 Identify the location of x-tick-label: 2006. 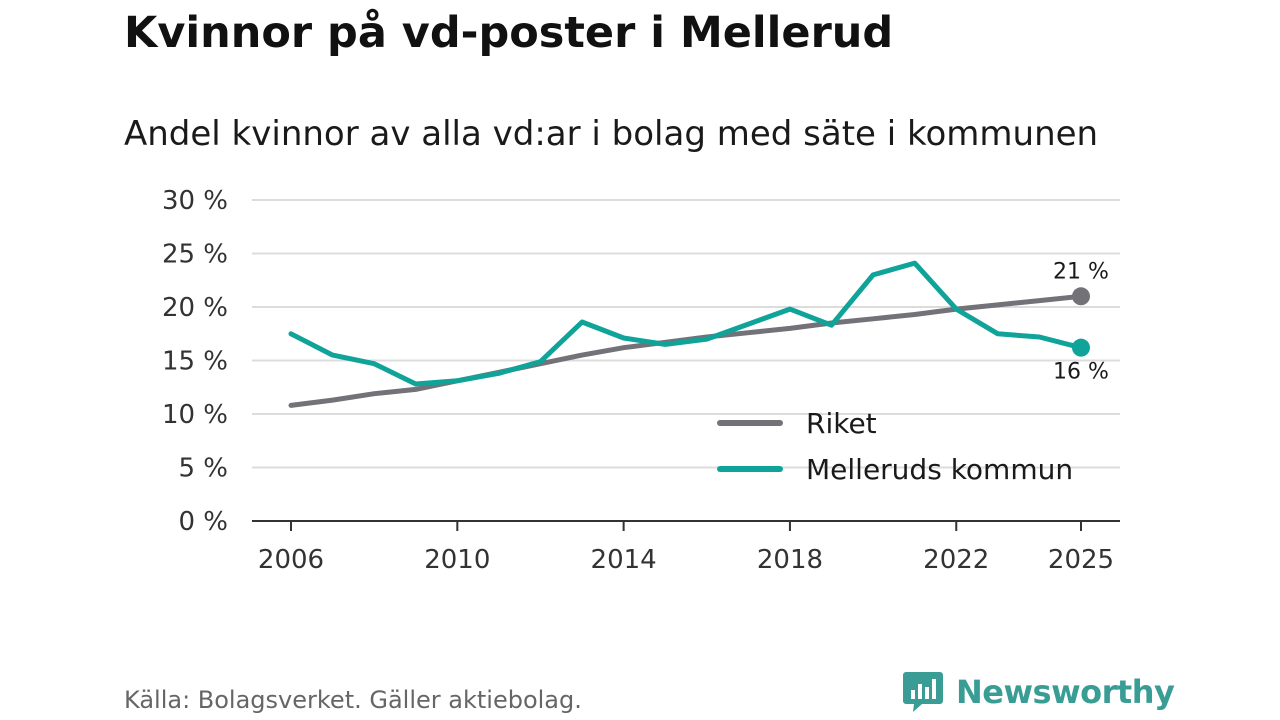
(291, 560).